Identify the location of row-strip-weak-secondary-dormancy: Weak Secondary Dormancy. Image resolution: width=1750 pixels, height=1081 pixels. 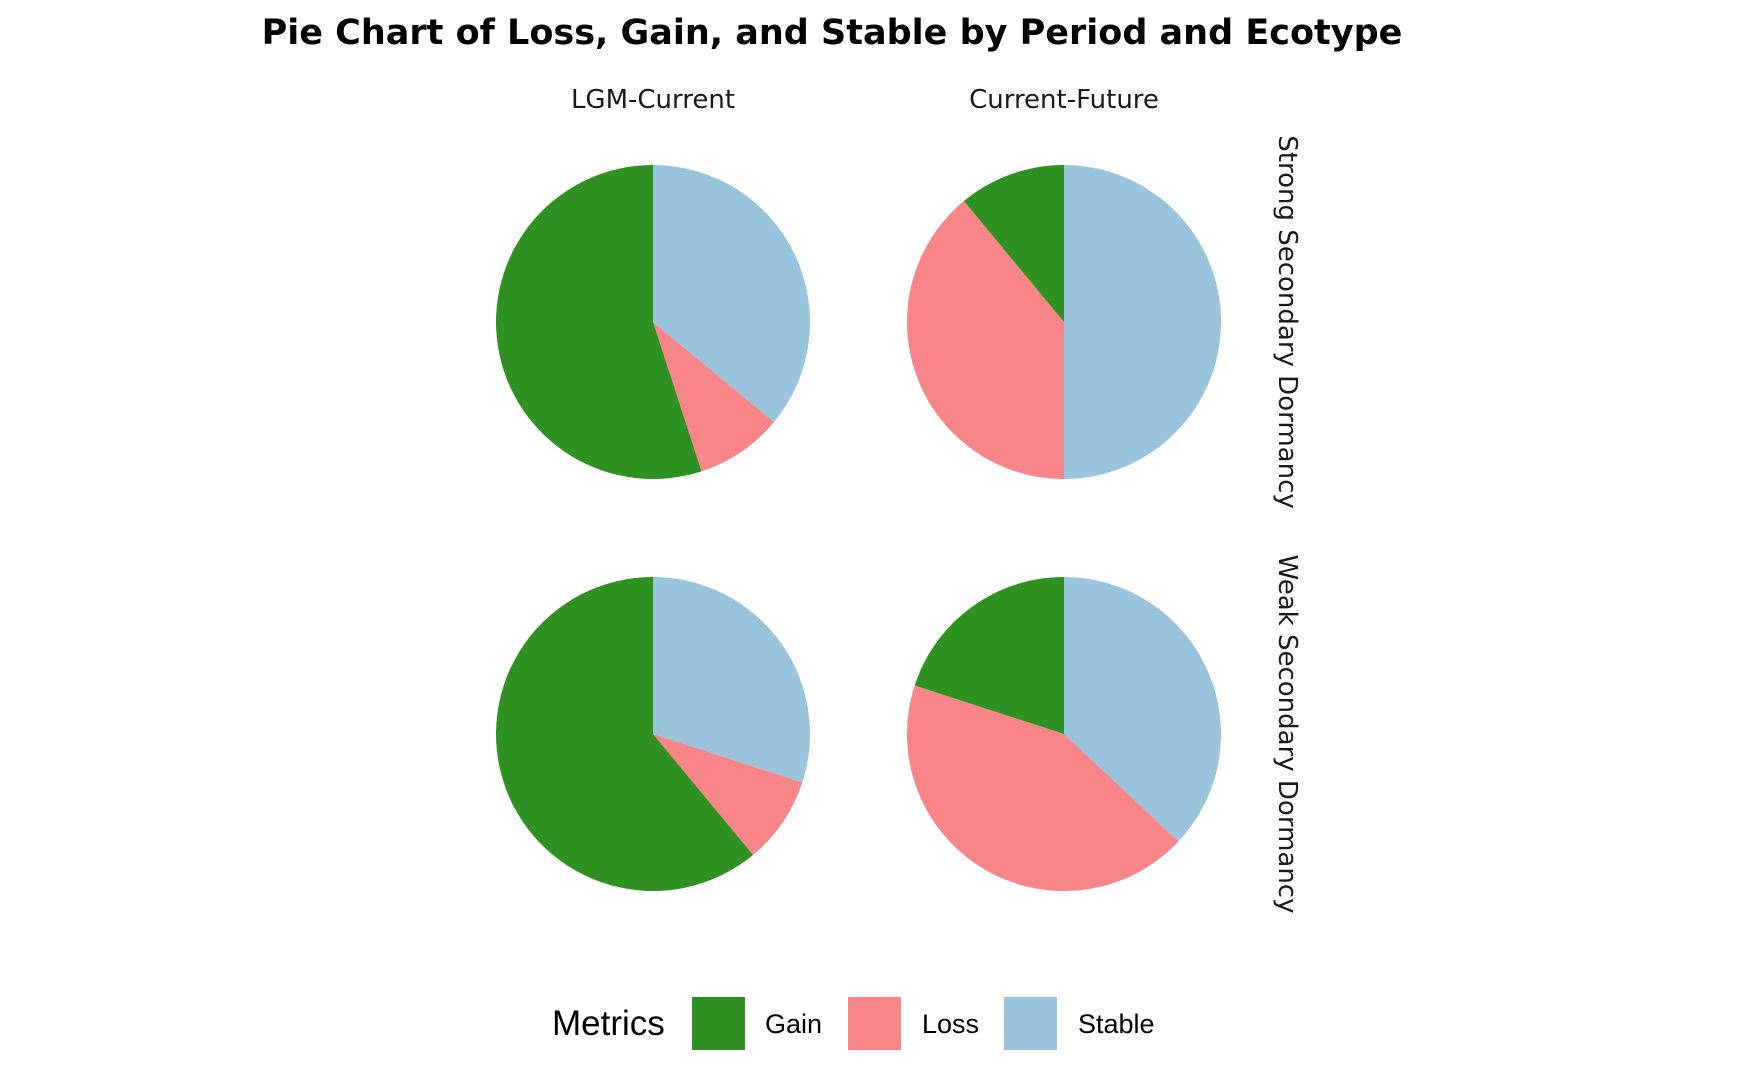
(1287, 734).